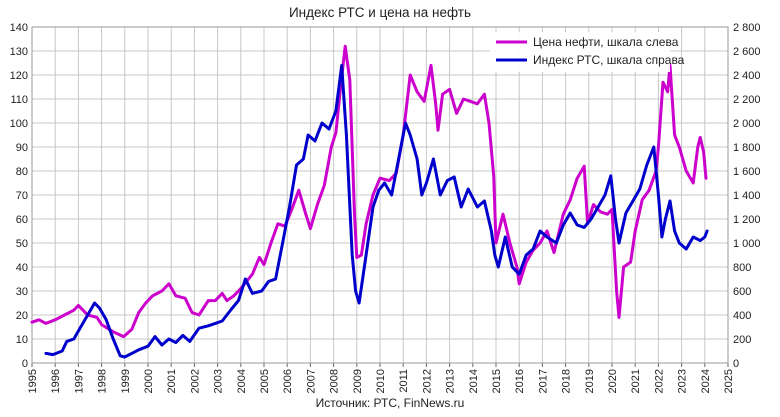 The image size is (780, 417). Describe the element at coordinates (747, 244) in the screenshot. I see `y-right-tick-label: 1 000` at that location.